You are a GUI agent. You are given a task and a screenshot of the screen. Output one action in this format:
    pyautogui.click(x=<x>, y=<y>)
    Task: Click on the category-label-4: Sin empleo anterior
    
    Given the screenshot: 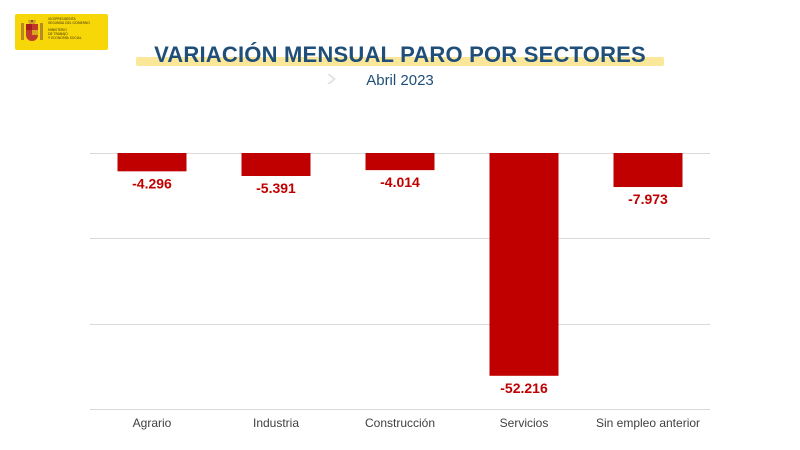 What is the action you would take?
    pyautogui.click(x=648, y=423)
    